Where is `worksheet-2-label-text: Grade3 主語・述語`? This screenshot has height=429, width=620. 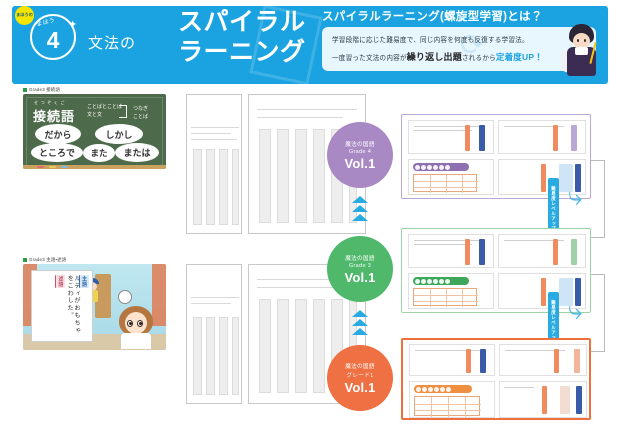 worksheet-2-label-text: Grade3 主語・述語 is located at coordinates (48, 259).